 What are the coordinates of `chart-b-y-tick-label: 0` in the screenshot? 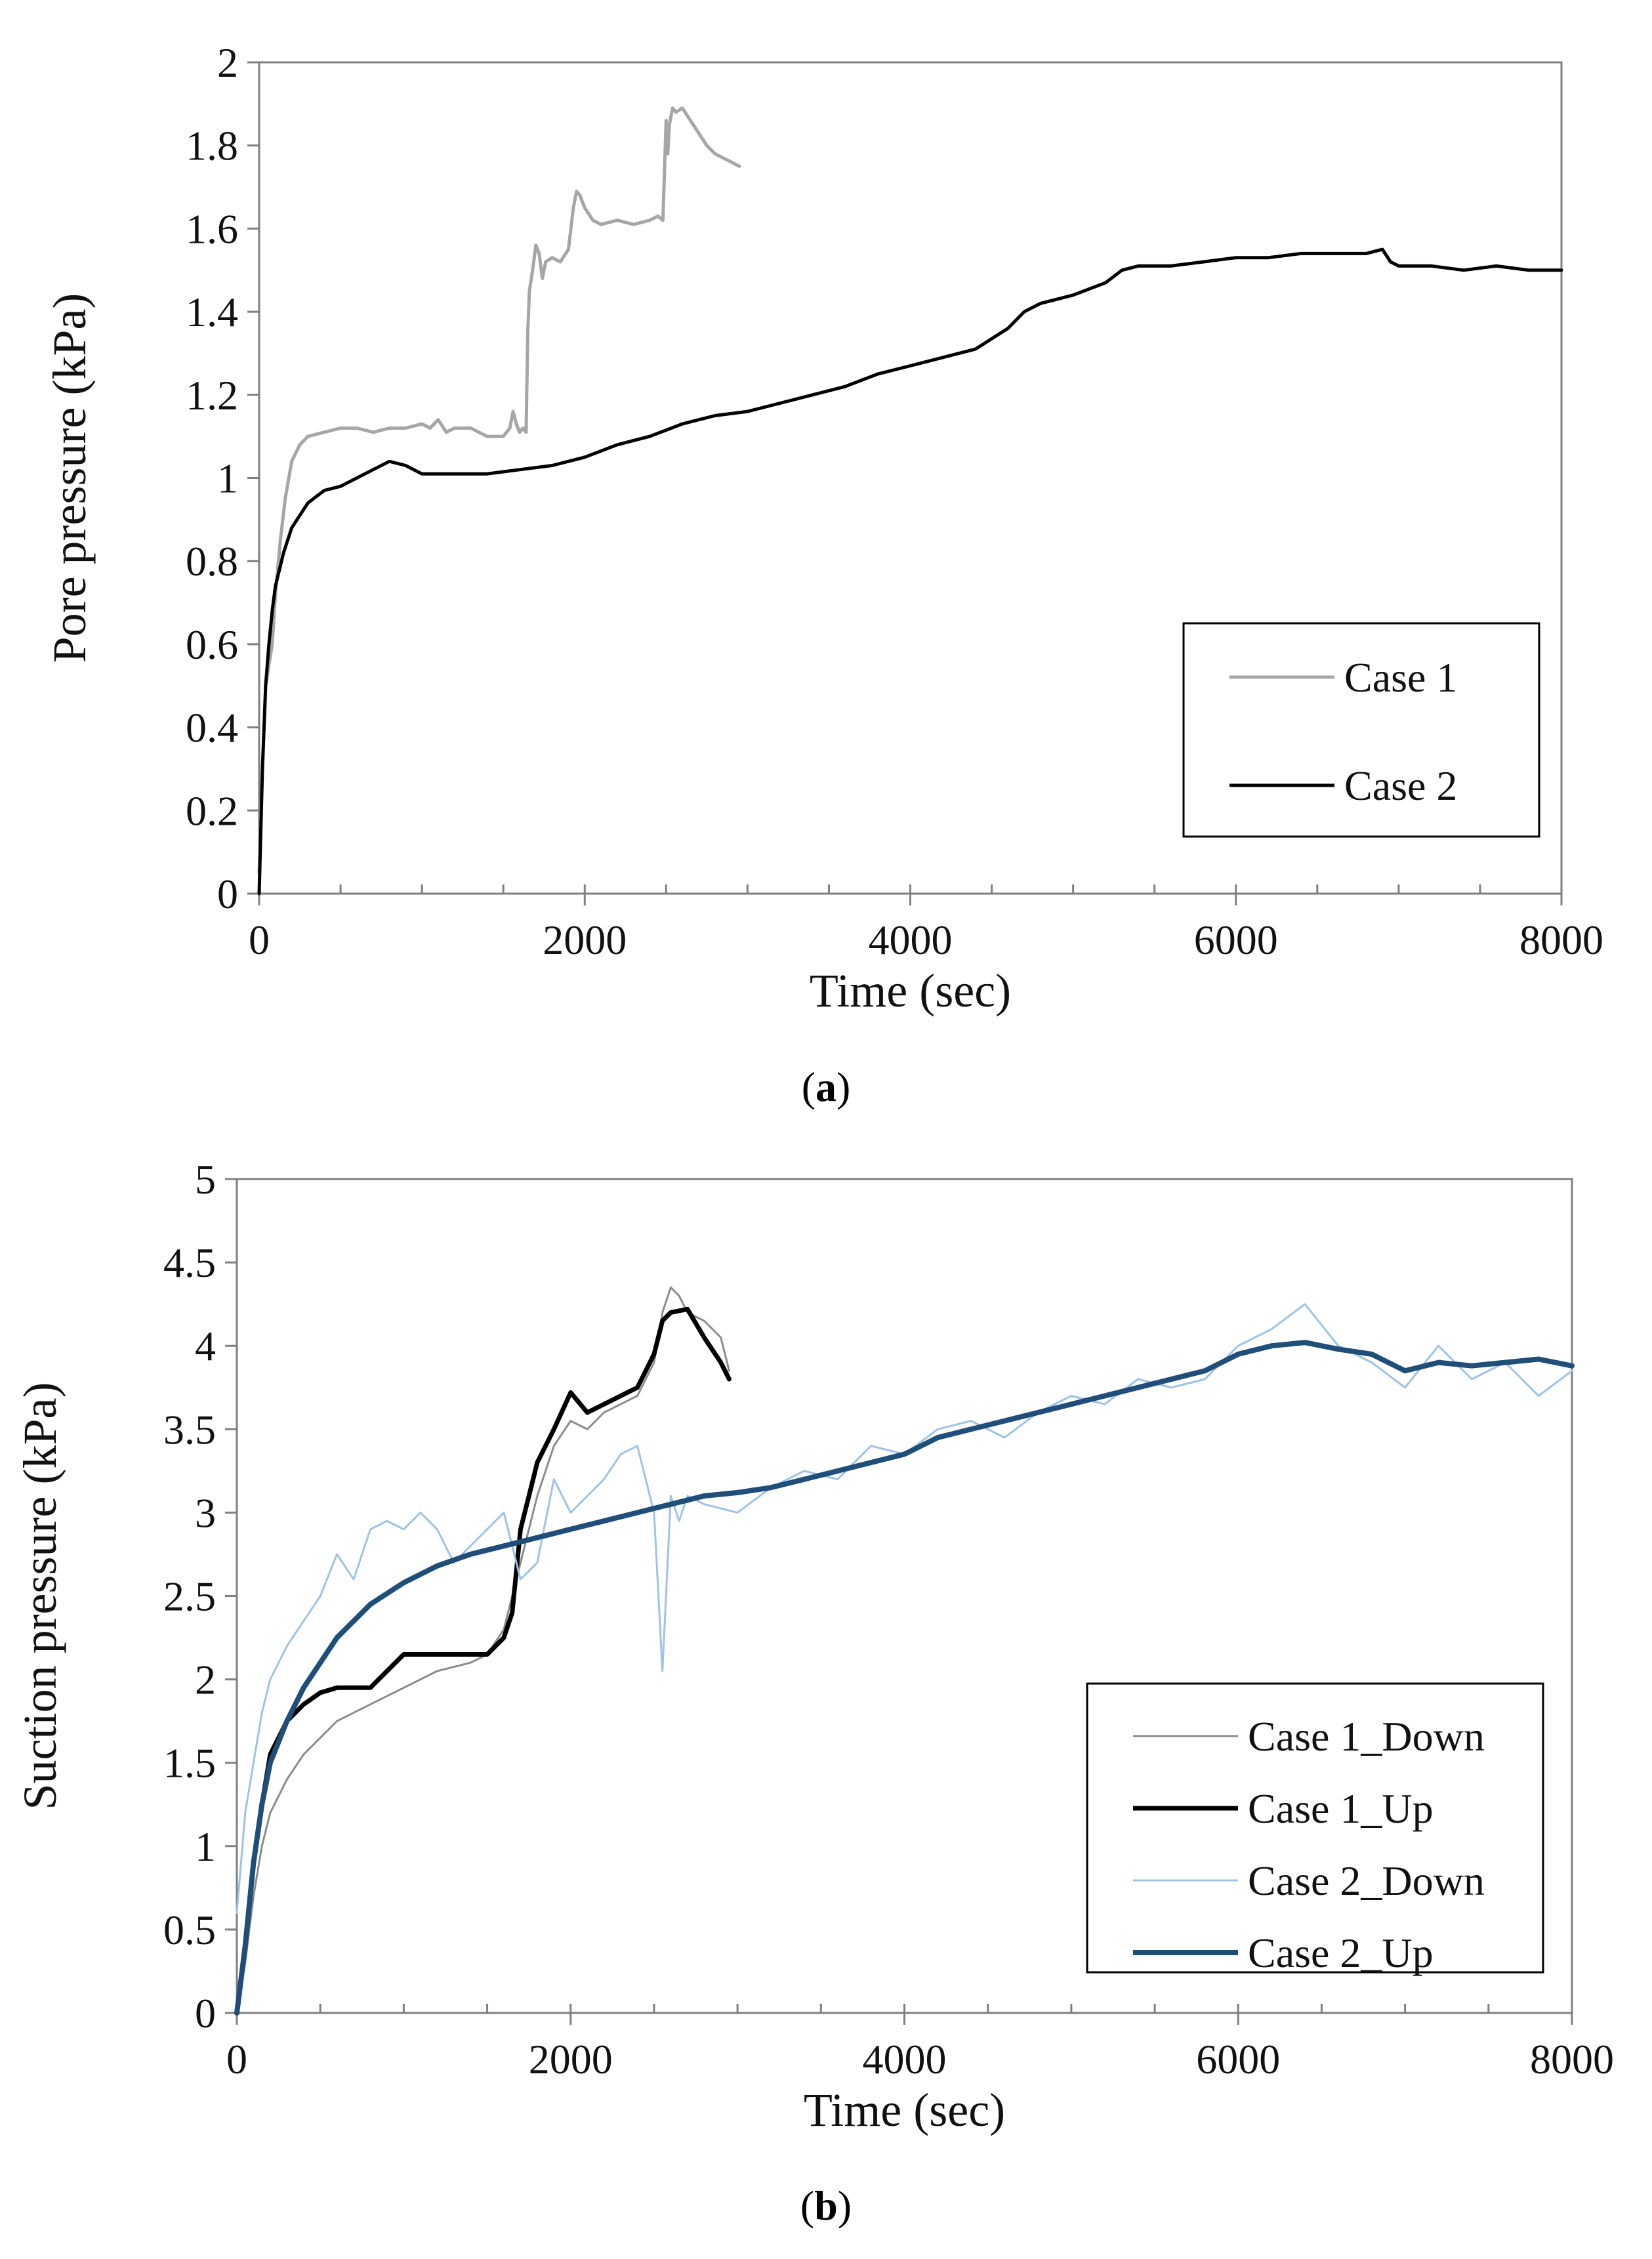 It's located at (206, 2013).